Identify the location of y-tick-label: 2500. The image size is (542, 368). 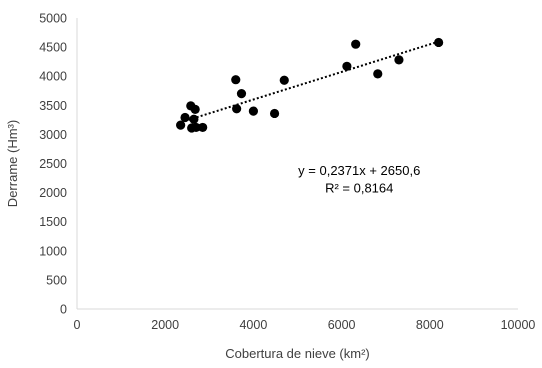
(53, 164).